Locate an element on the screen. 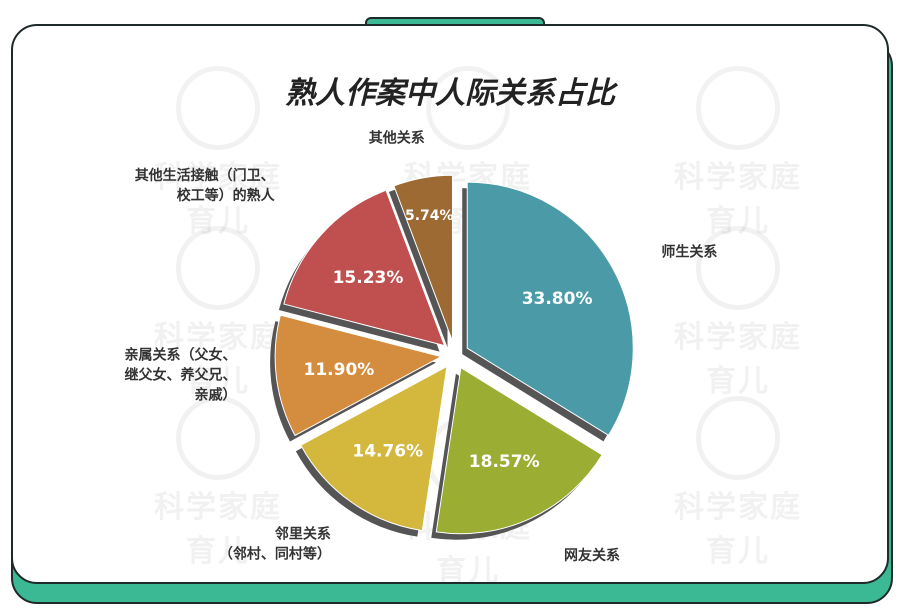 This screenshot has width=900, height=612. slice-percent-label: 18.57% is located at coordinates (504, 462).